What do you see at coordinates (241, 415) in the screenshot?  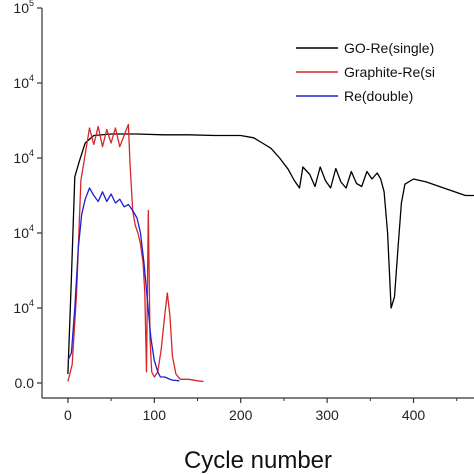 I see `x-tick-label: 200` at bounding box center [241, 415].